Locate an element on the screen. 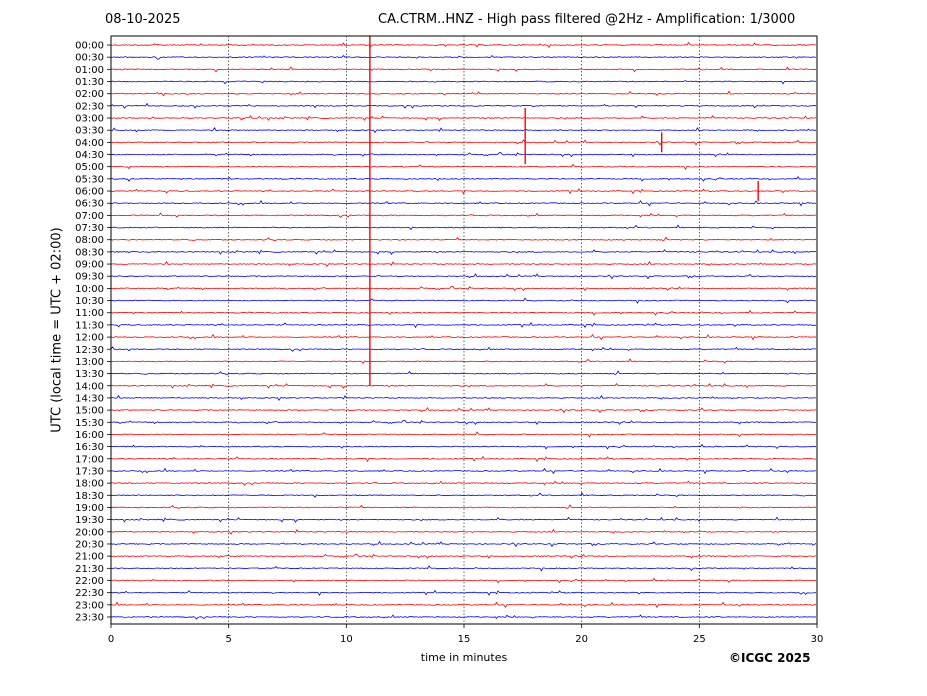 The width and height of the screenshot is (927, 696). y-tick-label-06:30: 06:30 is located at coordinates (89, 204).